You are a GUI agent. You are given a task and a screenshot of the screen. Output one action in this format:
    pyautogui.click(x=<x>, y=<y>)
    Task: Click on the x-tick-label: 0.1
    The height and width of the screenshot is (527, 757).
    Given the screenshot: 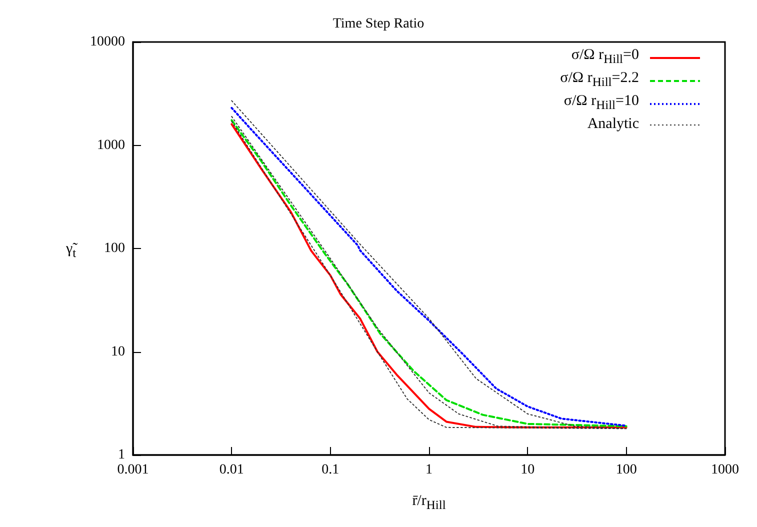 What is the action you would take?
    pyautogui.click(x=331, y=470)
    